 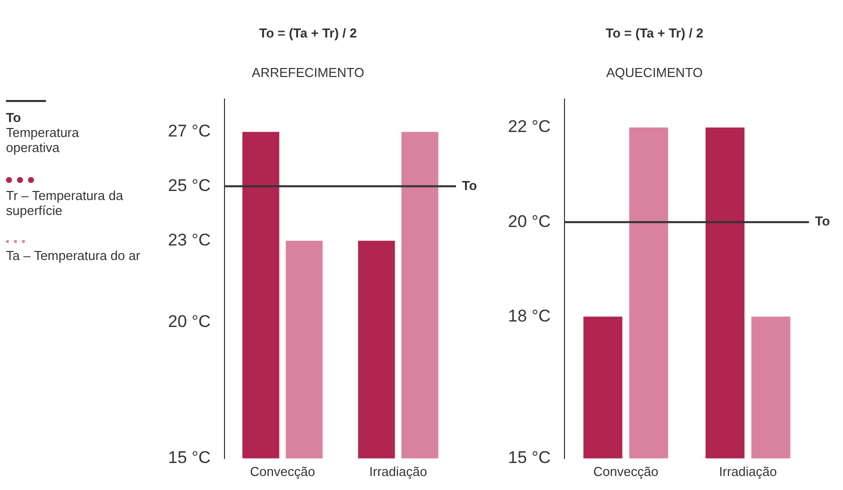 What do you see at coordinates (74, 255) in the screenshot?
I see `legend-label: Ta – Temperatura do ar` at bounding box center [74, 255].